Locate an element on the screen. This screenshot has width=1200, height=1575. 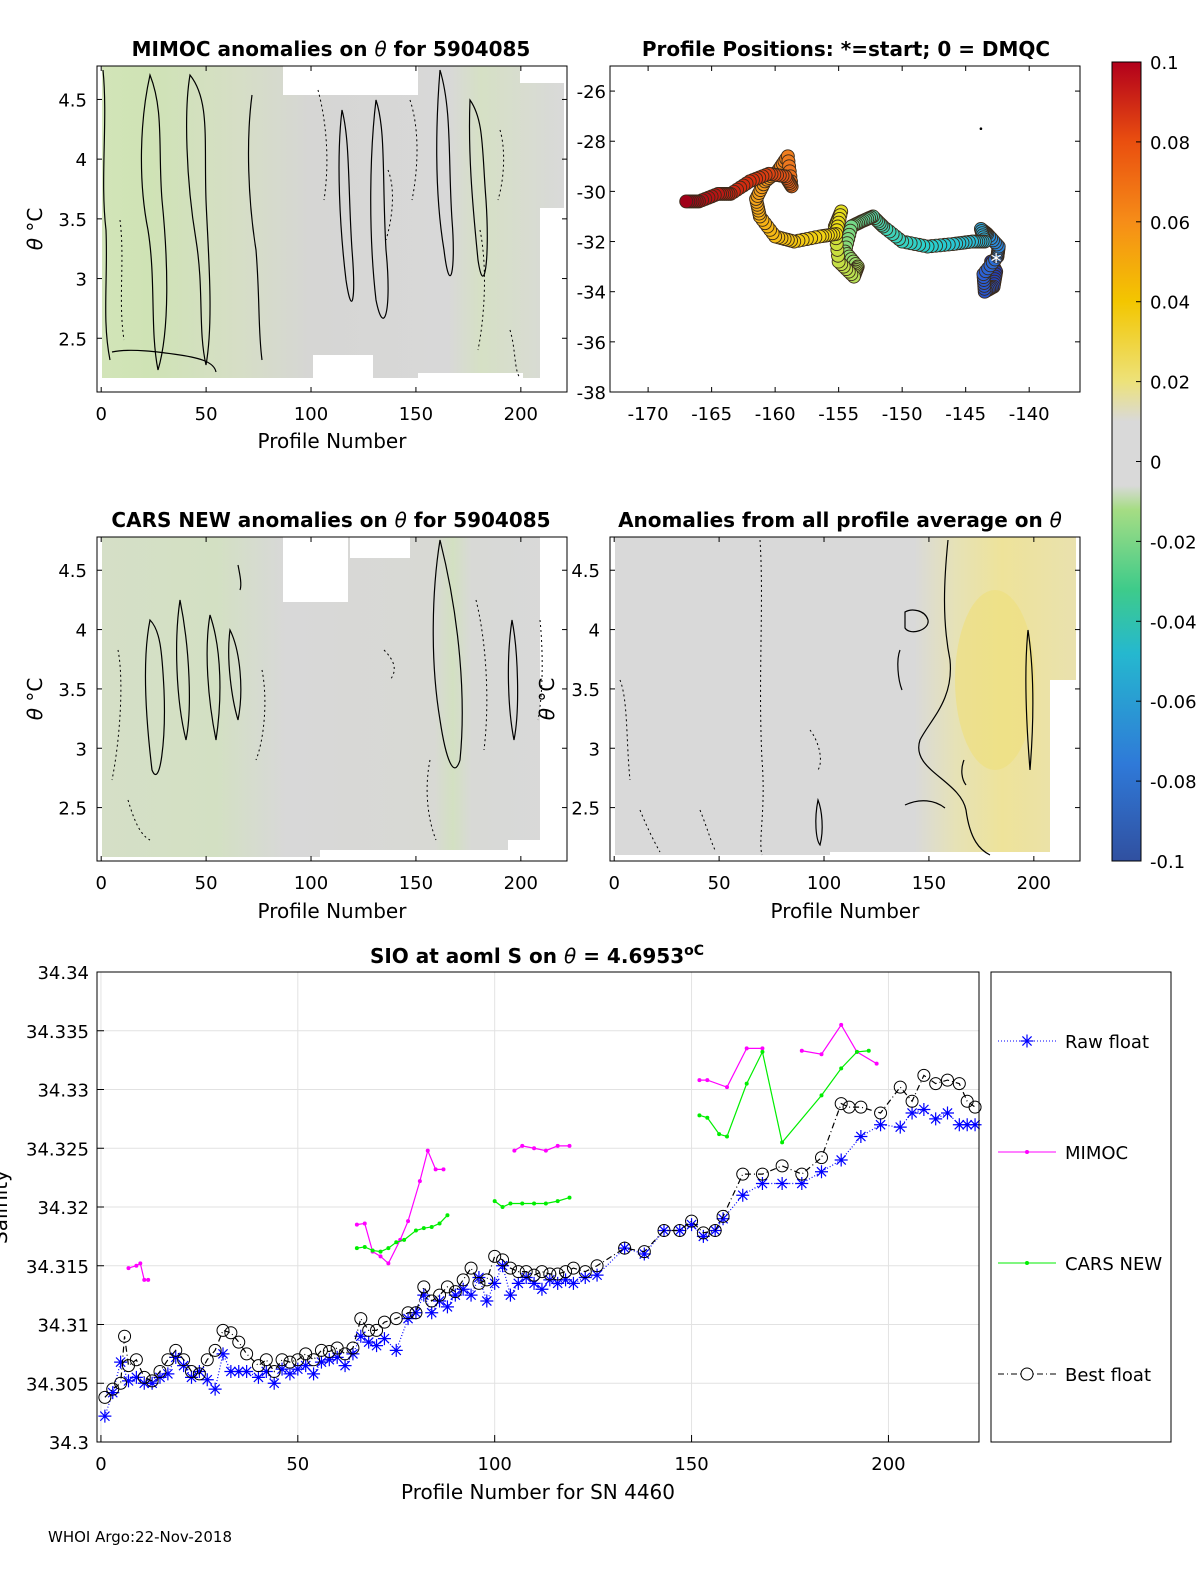
y-tick-label: 34.31 is located at coordinates (63, 1326).